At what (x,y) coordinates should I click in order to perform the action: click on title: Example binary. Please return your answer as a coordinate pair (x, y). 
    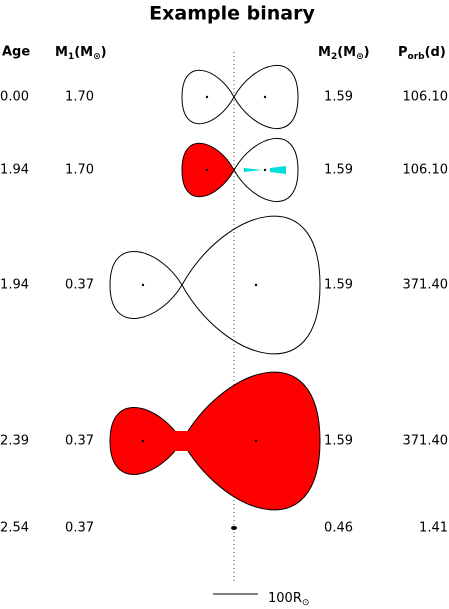
    Looking at the image, I should click on (232, 14).